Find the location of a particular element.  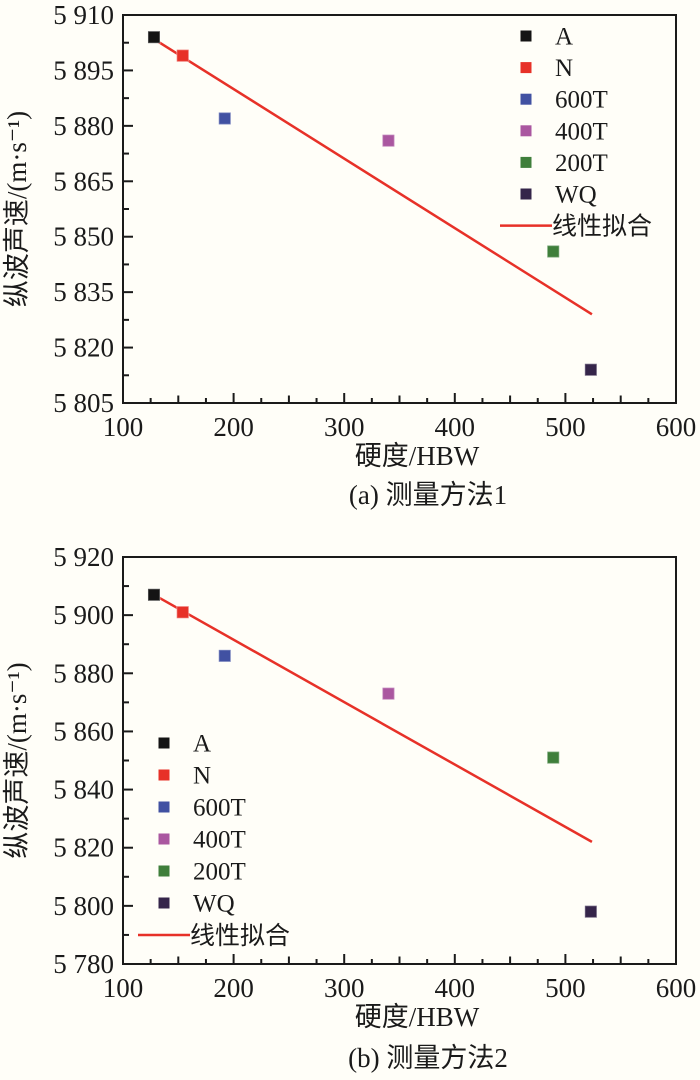

y-tick-label: 5 805 is located at coordinates (83, 403).